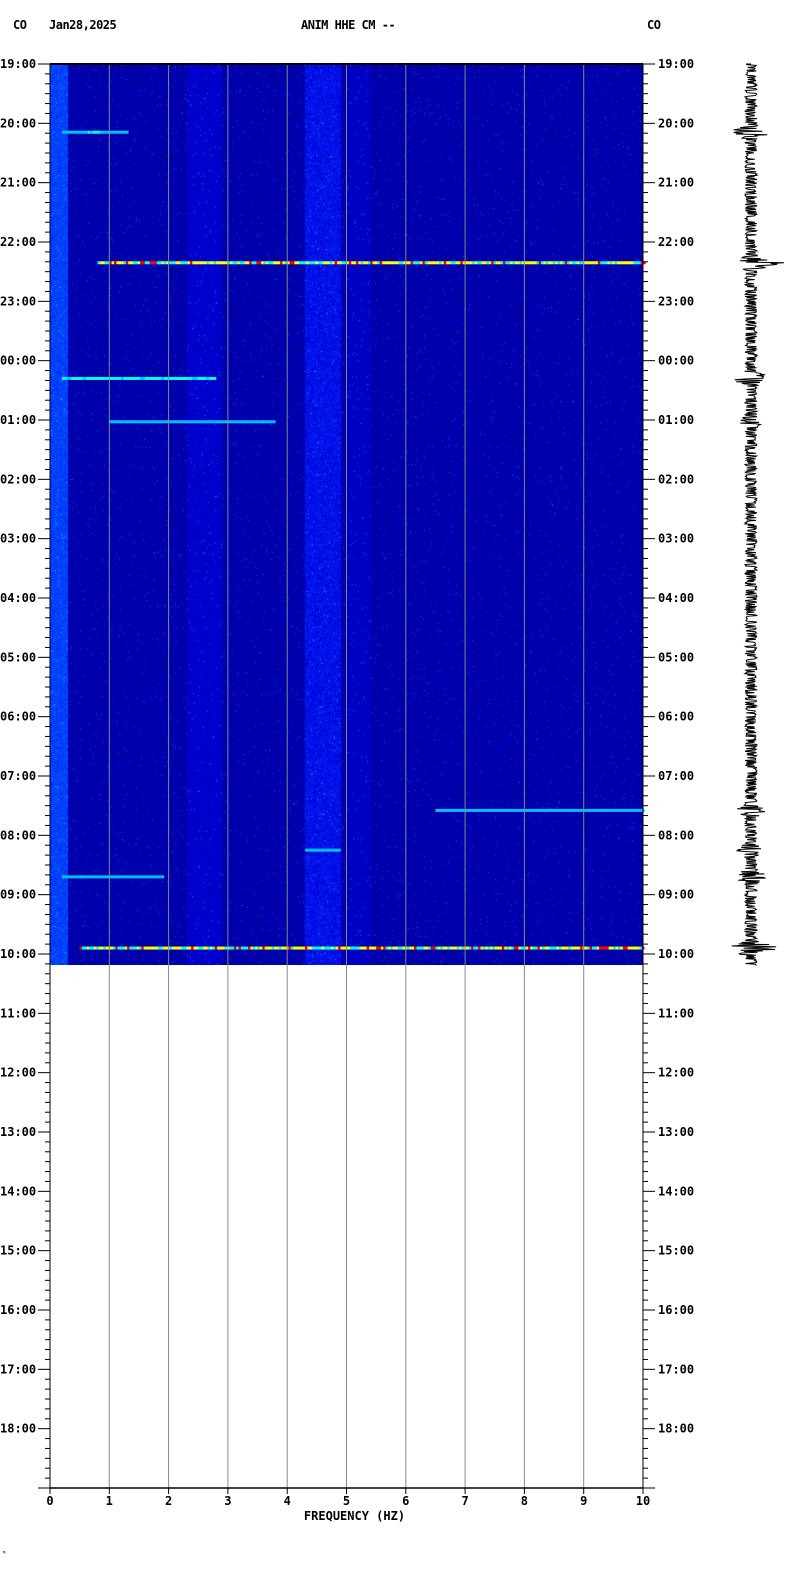 The image size is (802, 1584). What do you see at coordinates (18, 64) in the screenshot?
I see `y-tick-label-left: 19:00` at bounding box center [18, 64].